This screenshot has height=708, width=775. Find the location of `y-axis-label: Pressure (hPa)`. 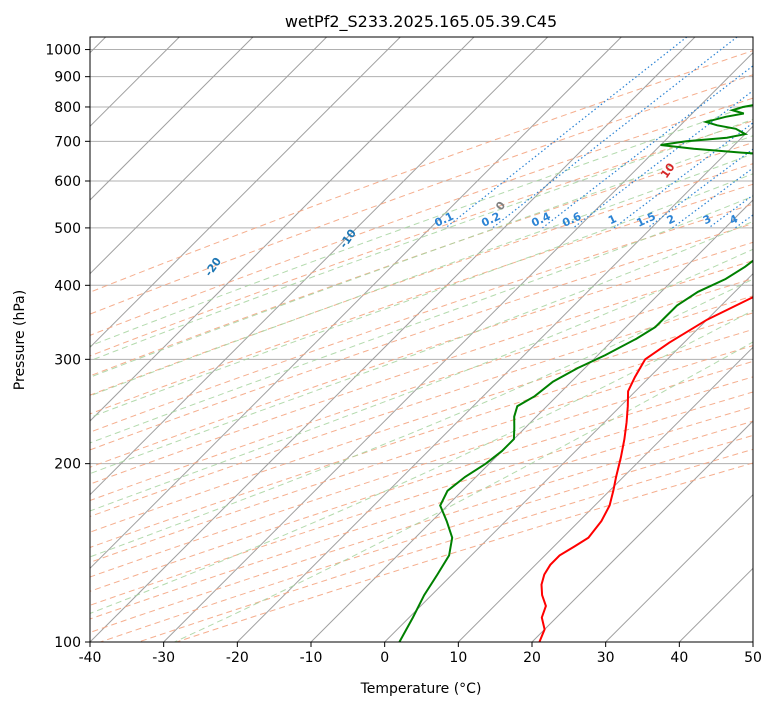

y-axis-label: Pressure (hPa) is located at coordinates (20, 340).